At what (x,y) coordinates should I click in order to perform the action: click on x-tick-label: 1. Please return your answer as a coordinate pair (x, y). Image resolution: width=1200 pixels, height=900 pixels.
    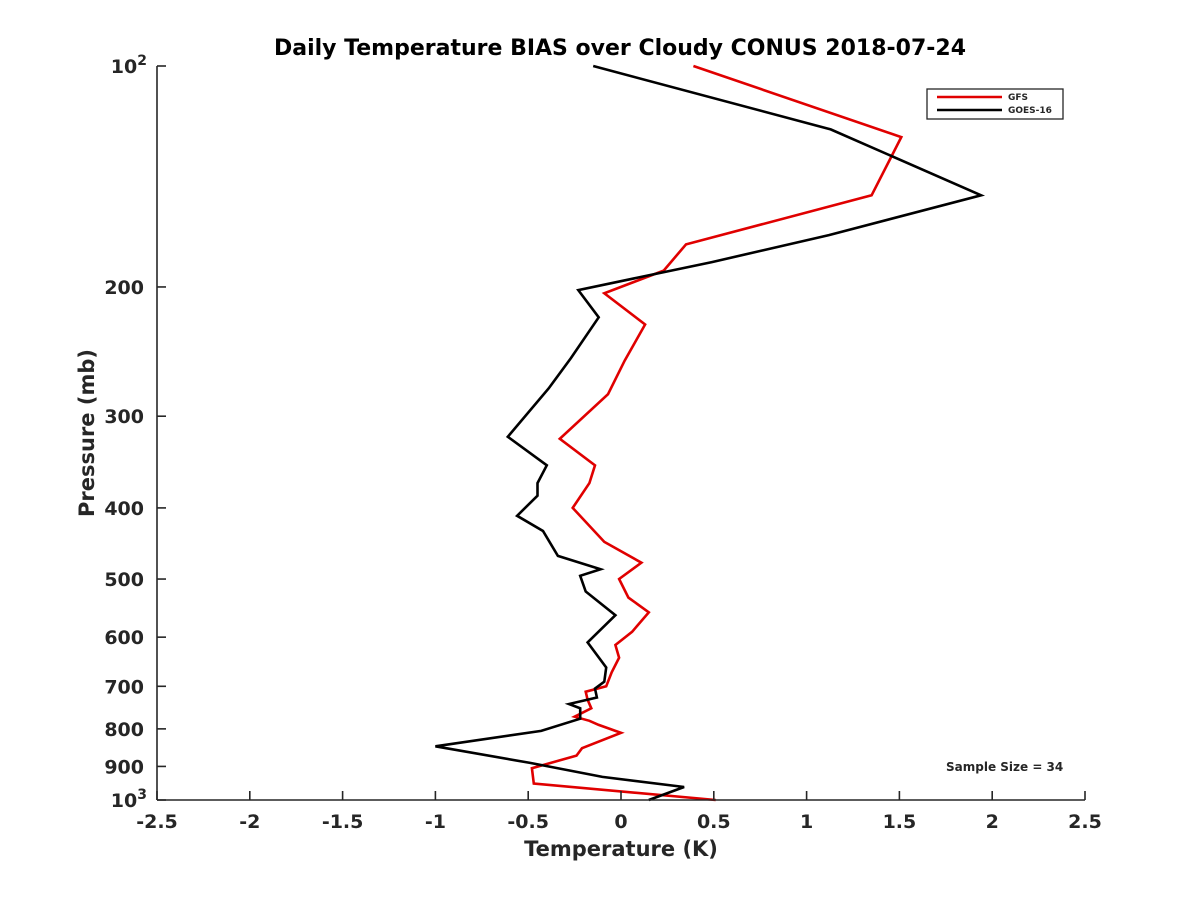
    Looking at the image, I should click on (806, 822).